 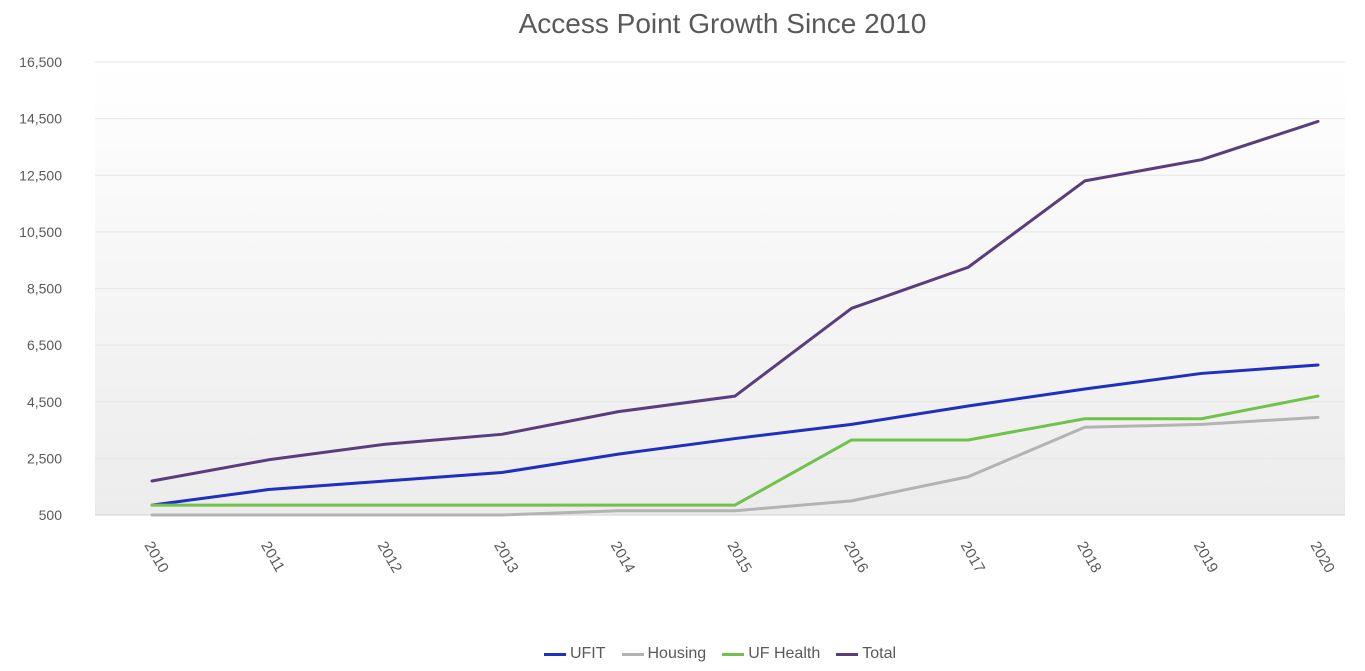 I want to click on legend-item-ufit: UFIT, so click(x=574, y=654).